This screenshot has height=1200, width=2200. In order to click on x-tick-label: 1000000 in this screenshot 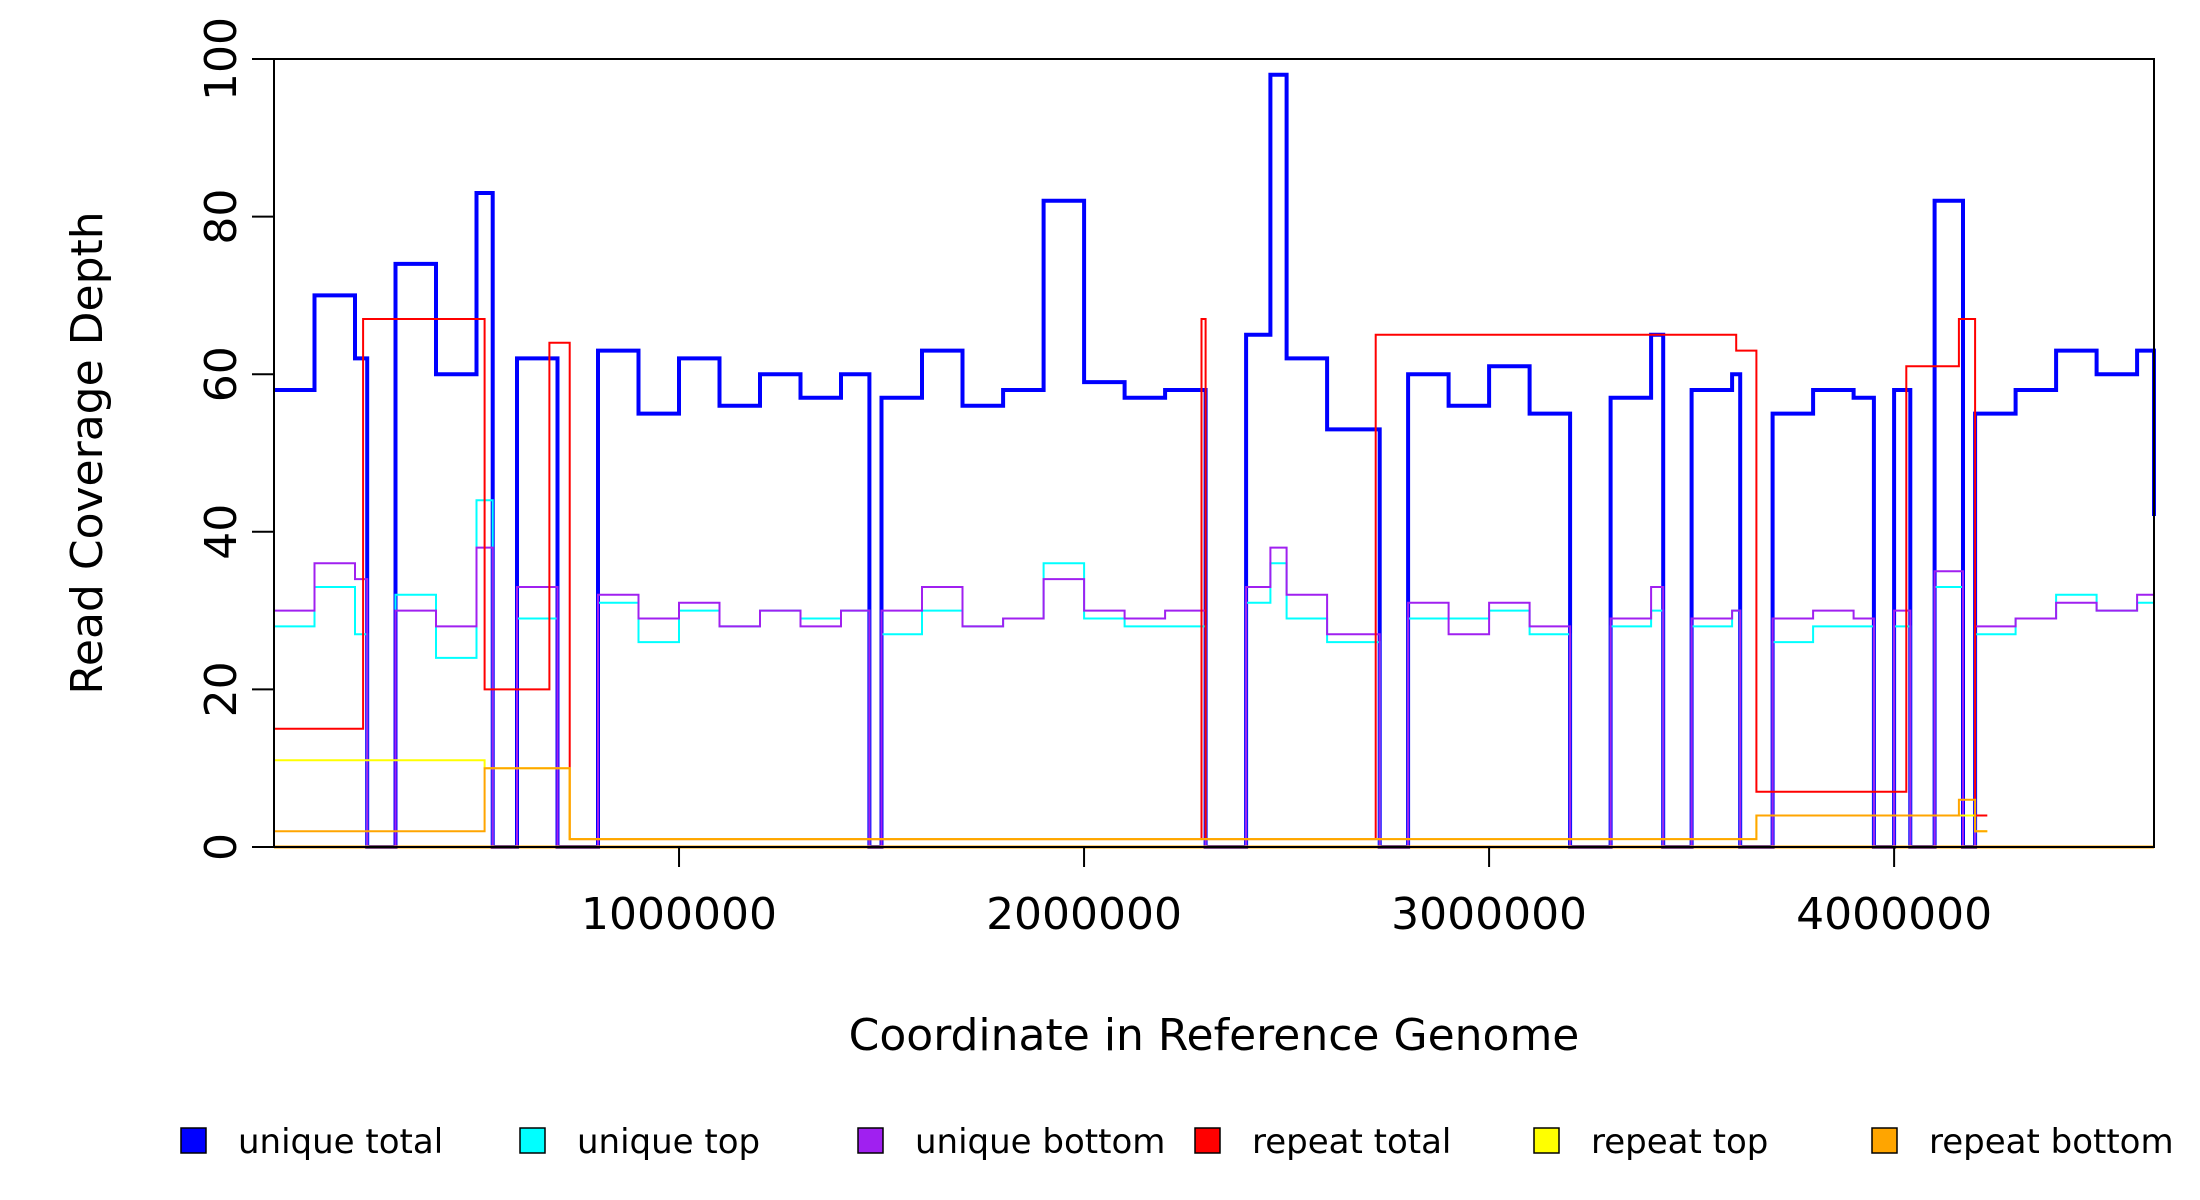, I will do `click(679, 914)`.